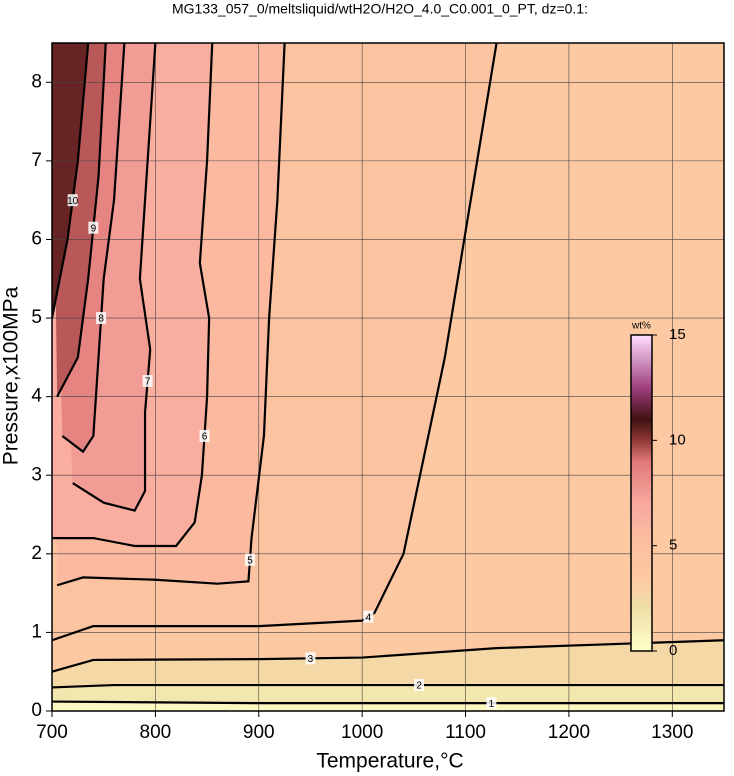 The width and height of the screenshot is (734, 776). I want to click on colorbar-tick-label: 15, so click(677, 334).